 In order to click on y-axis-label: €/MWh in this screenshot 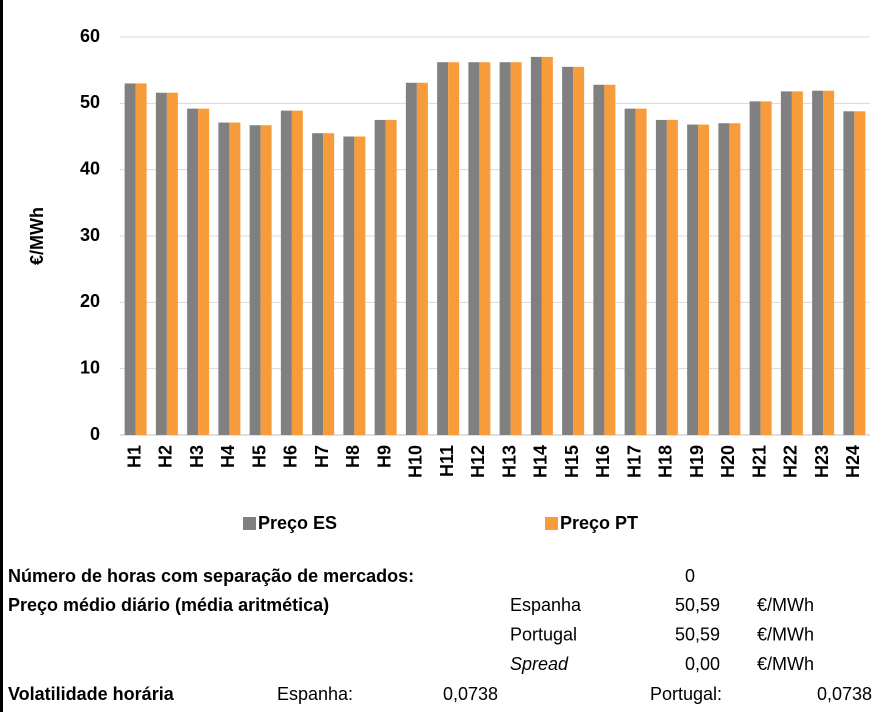, I will do `click(37, 236)`.